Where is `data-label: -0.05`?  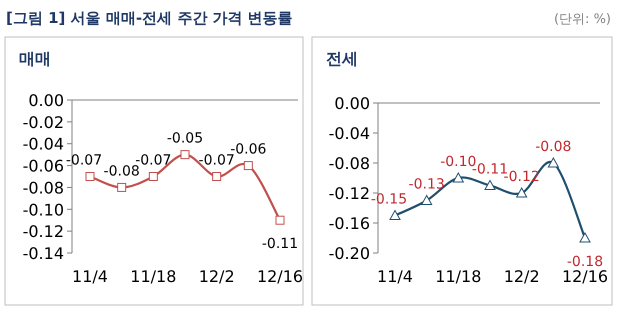 data-label: -0.05 is located at coordinates (185, 138).